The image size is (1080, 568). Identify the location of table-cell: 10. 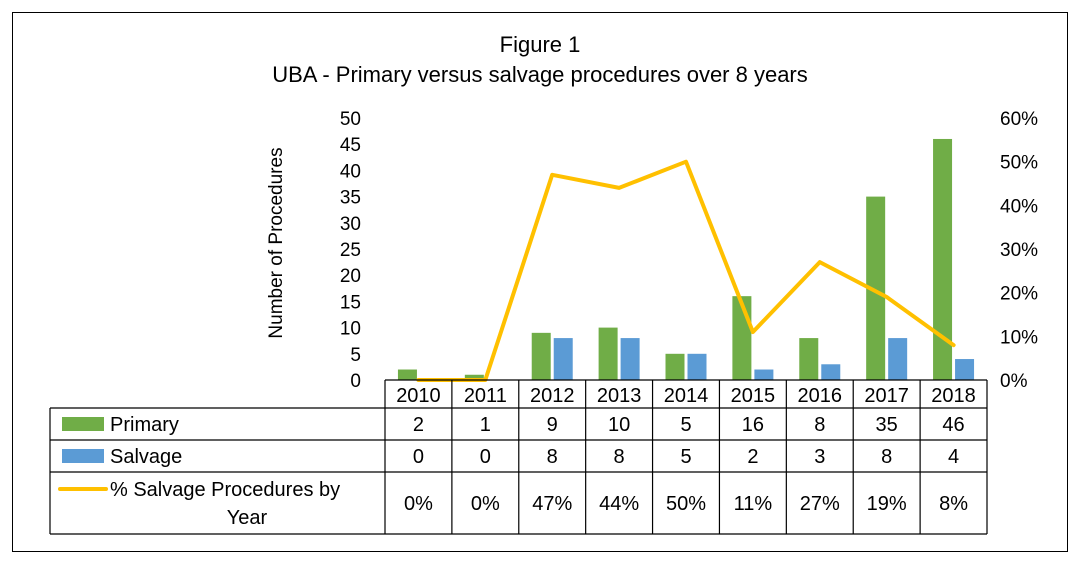
(619, 425).